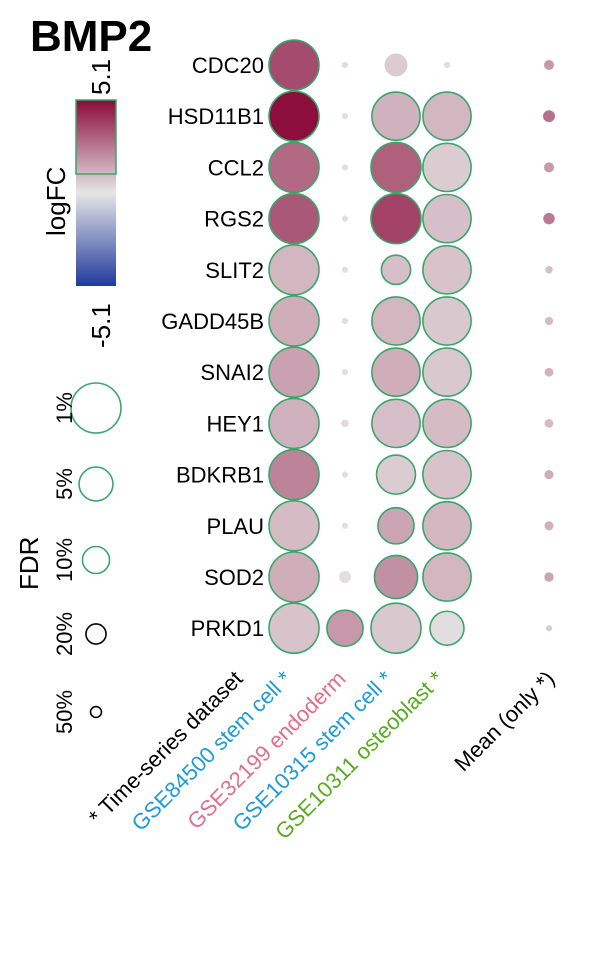  Describe the element at coordinates (235, 526) in the screenshot. I see `gene-label: PLAU` at that location.